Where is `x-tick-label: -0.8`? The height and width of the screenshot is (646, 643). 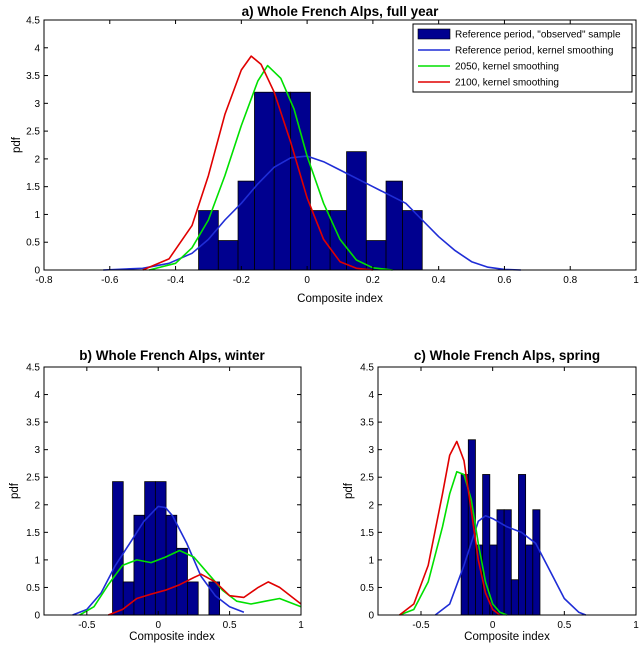
x-tick-label: -0.8 is located at coordinates (44, 280).